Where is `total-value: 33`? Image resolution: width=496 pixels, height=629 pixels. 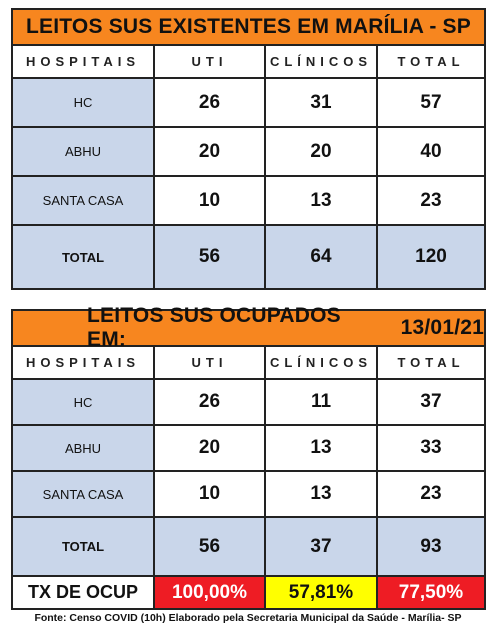 total-value: 33 is located at coordinates (431, 447).